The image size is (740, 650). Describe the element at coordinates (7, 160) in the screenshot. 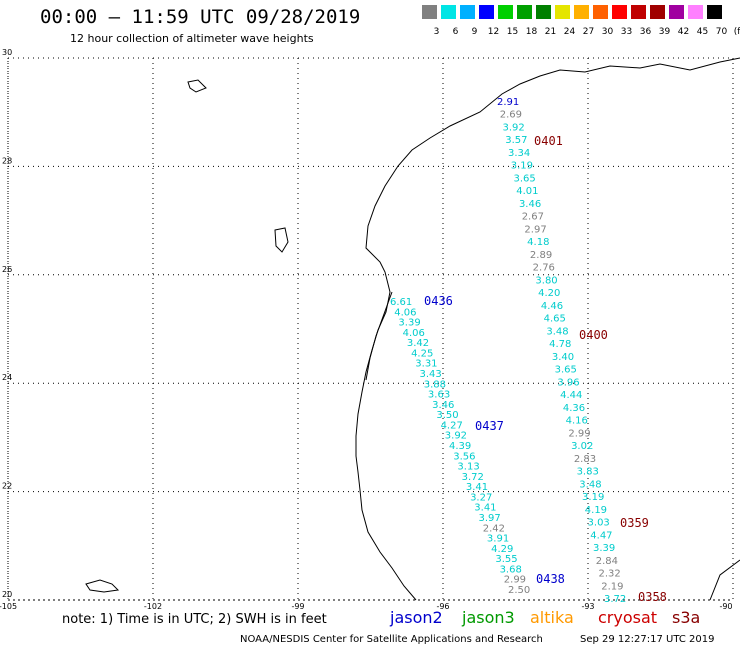

I see `lat-label: 28` at that location.